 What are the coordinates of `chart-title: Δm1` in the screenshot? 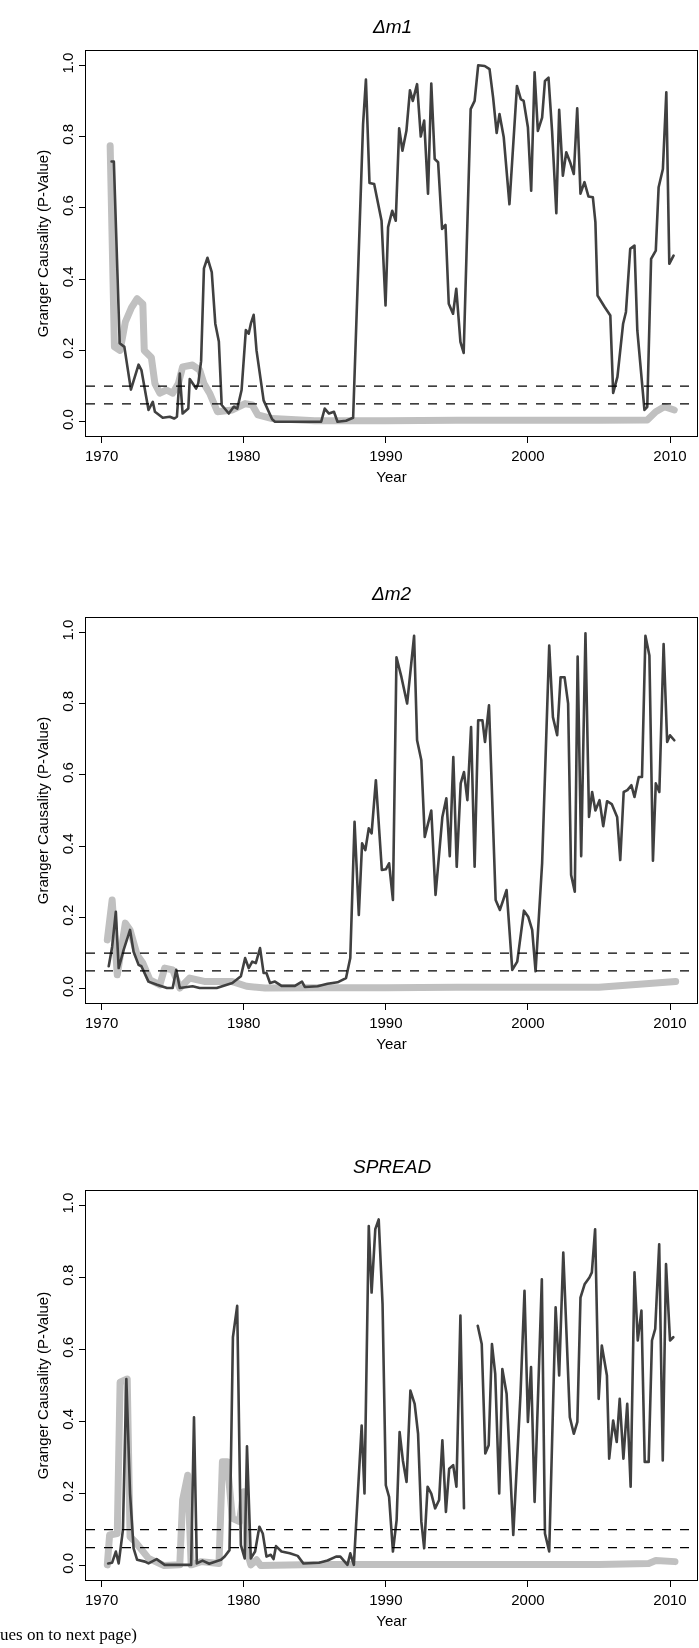 It's located at (392, 26).